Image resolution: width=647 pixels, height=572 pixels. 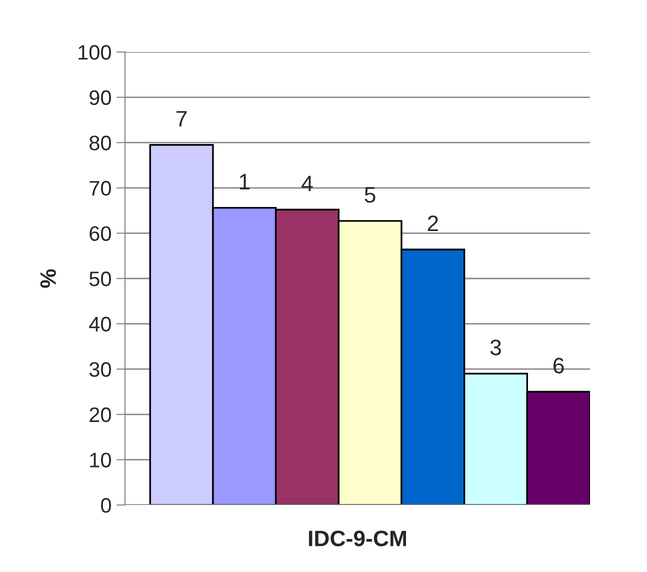 I want to click on y-tick-label: 80, so click(x=100, y=143).